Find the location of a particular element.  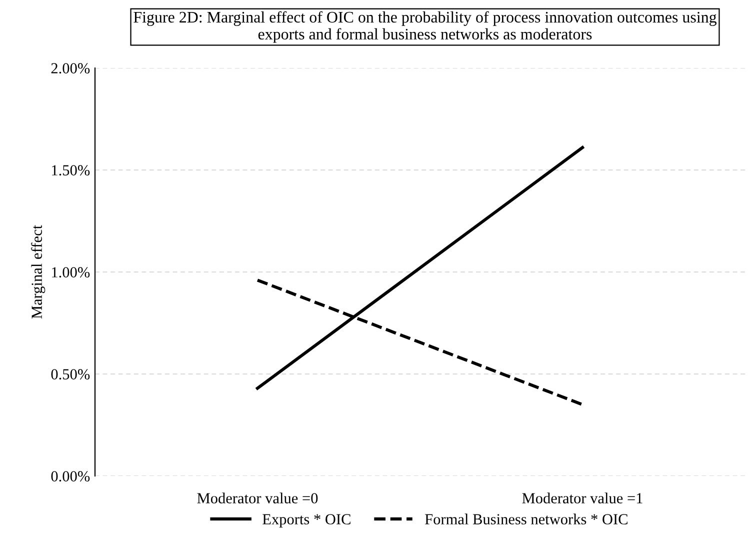

legend-label: Exports * OIC is located at coordinates (306, 521).